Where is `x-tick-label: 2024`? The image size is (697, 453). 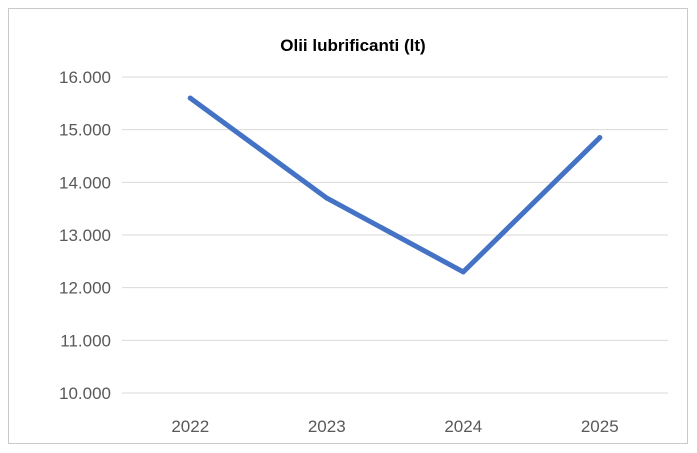
x-tick-label: 2024 is located at coordinates (463, 426).